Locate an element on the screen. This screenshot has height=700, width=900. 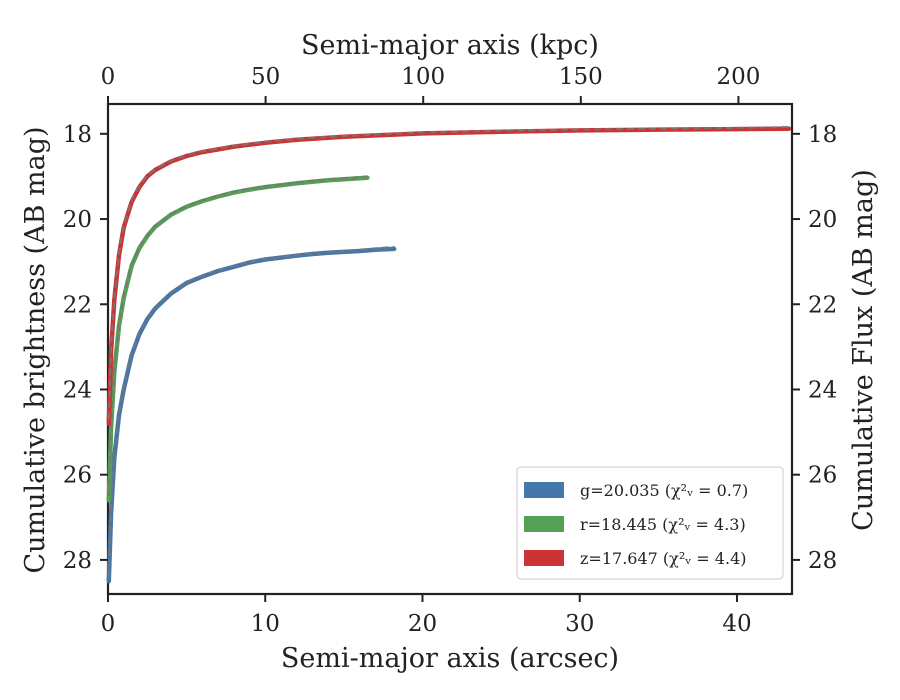
x-tick-label-top: 50 is located at coordinates (265, 77).